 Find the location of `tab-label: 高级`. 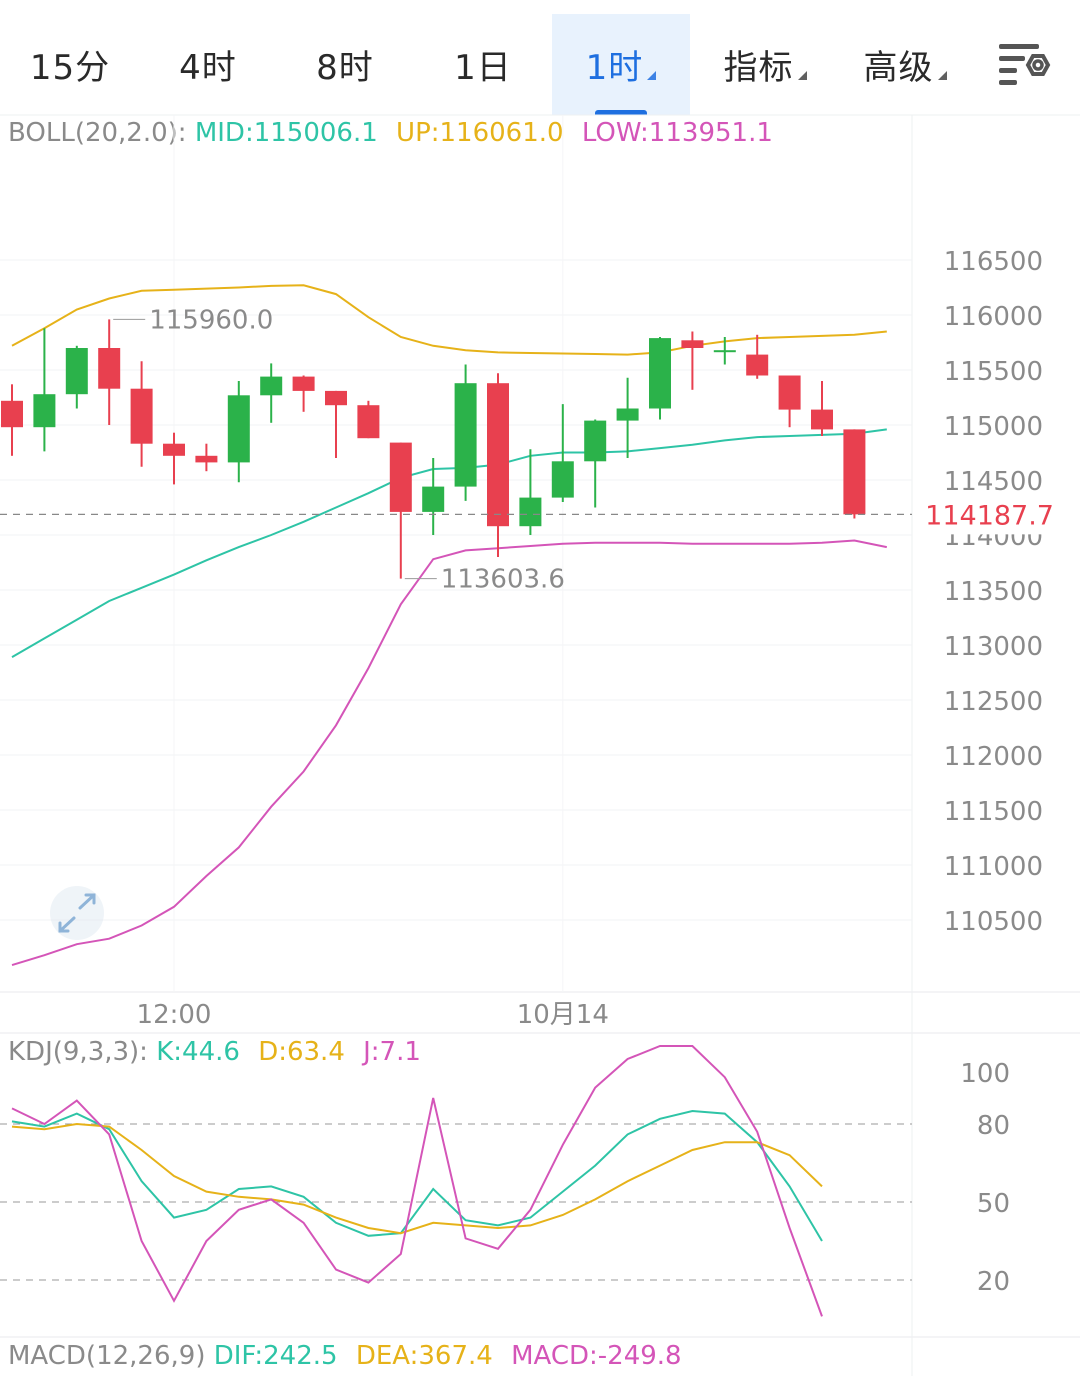

tab-label: 高级 is located at coordinates (898, 68).